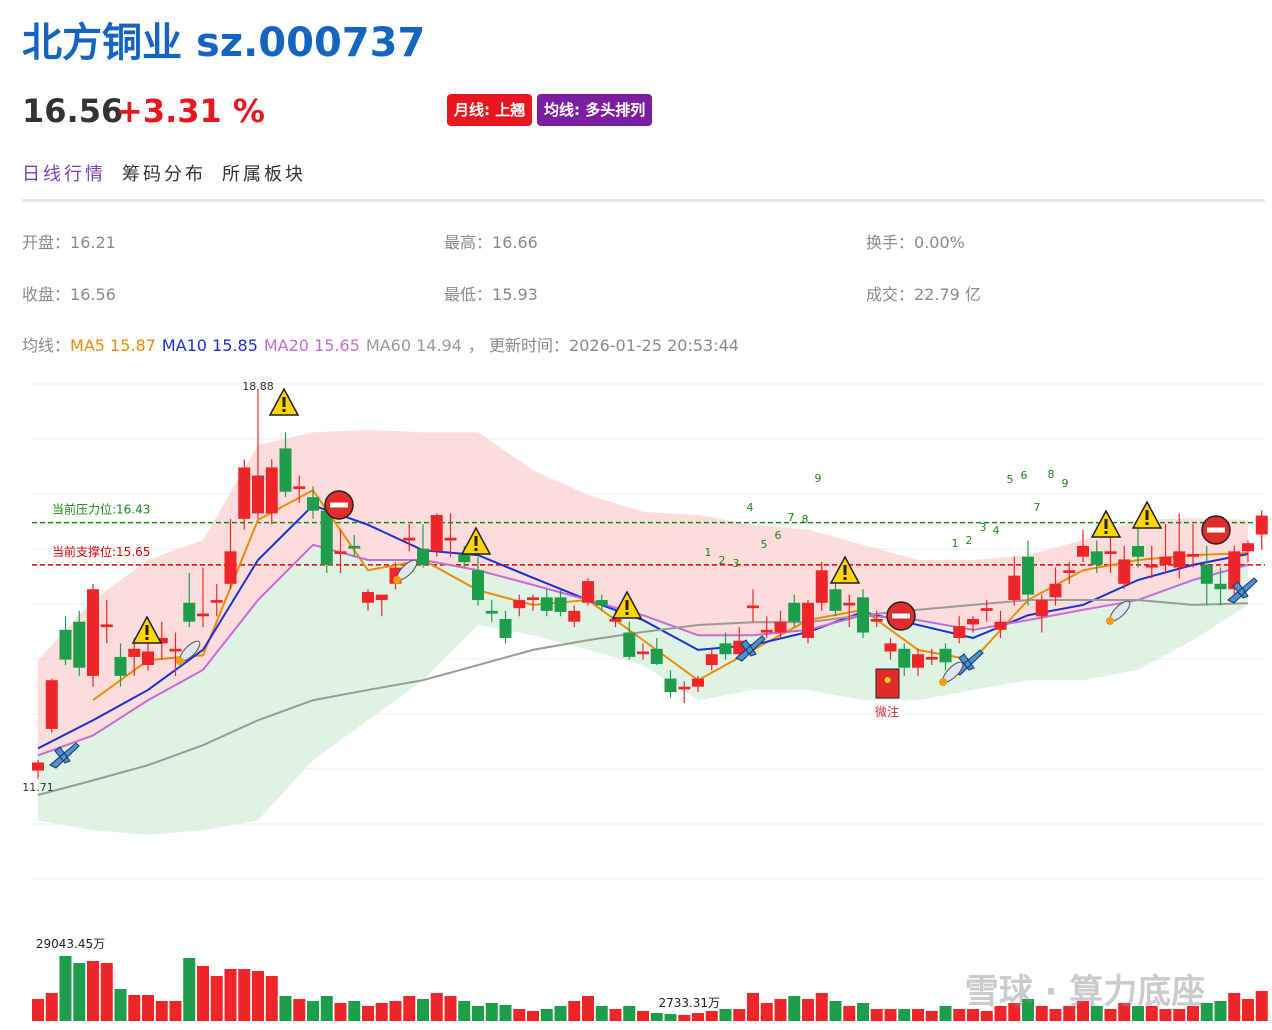 This screenshot has height=1030, width=1272. I want to click on stop-bar, so click(901, 616).